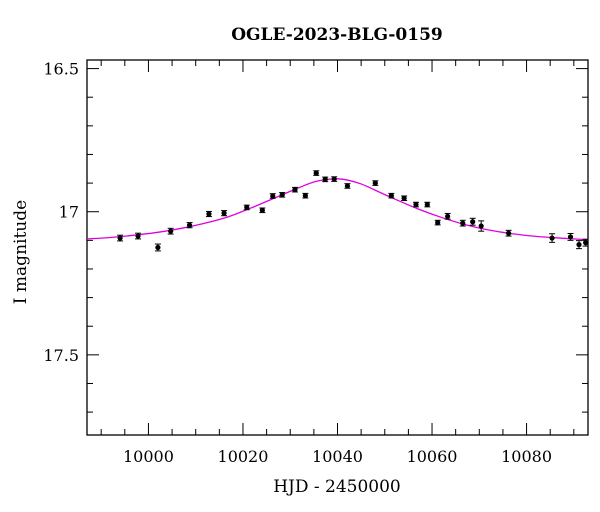  I want to click on model-curve-layer, so click(337, 209).